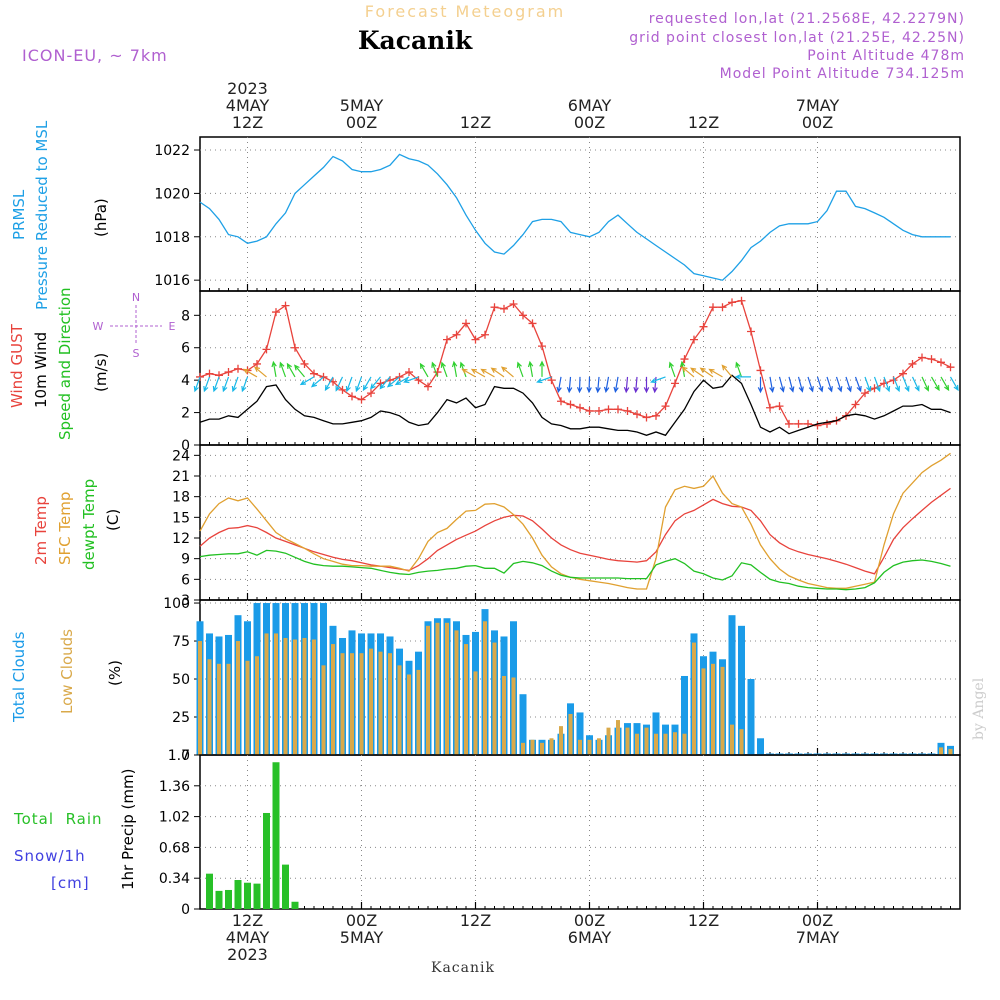 The image size is (1000, 1000). I want to click on wind-gust-label: Wind GUST, so click(17, 365).